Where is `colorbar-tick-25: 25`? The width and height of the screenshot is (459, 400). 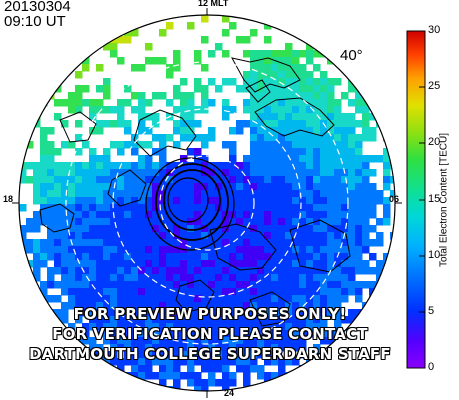
colorbar-tick-25: 25 is located at coordinates (434, 86).